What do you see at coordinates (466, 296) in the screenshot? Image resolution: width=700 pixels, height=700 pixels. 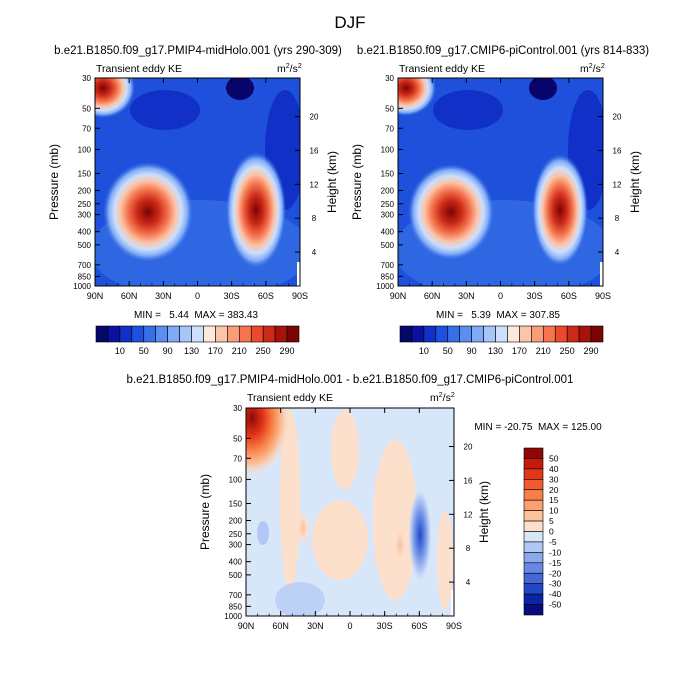 I see `x-tick-label: 30N` at bounding box center [466, 296].